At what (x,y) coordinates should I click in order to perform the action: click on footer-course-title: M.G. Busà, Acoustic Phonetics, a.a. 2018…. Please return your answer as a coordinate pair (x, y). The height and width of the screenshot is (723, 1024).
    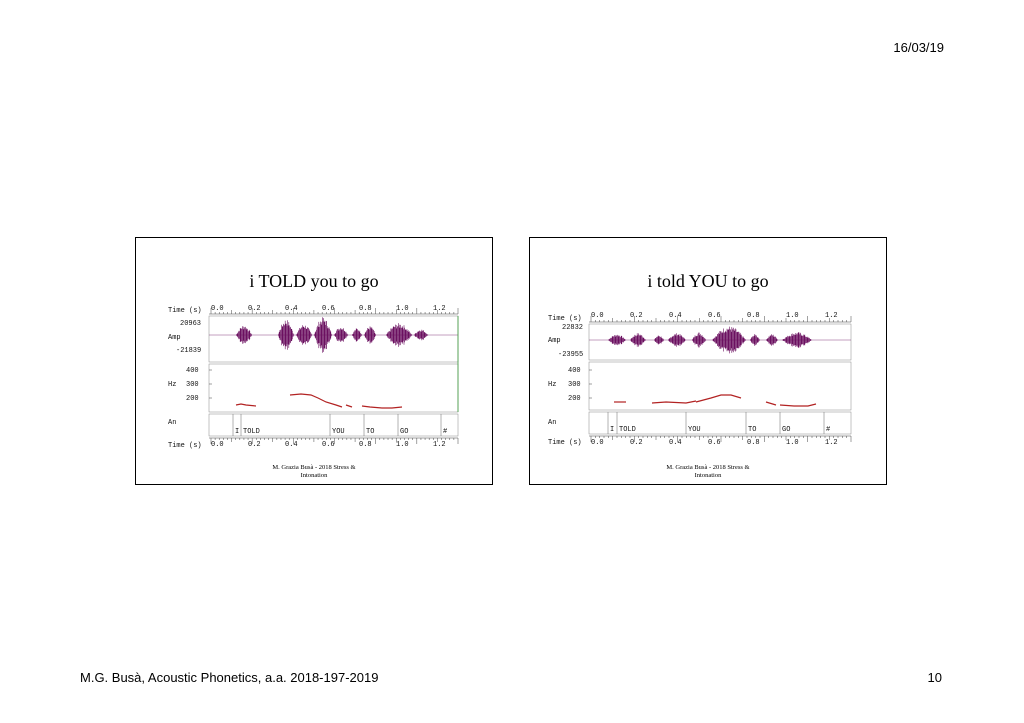
    Looking at the image, I should click on (229, 677).